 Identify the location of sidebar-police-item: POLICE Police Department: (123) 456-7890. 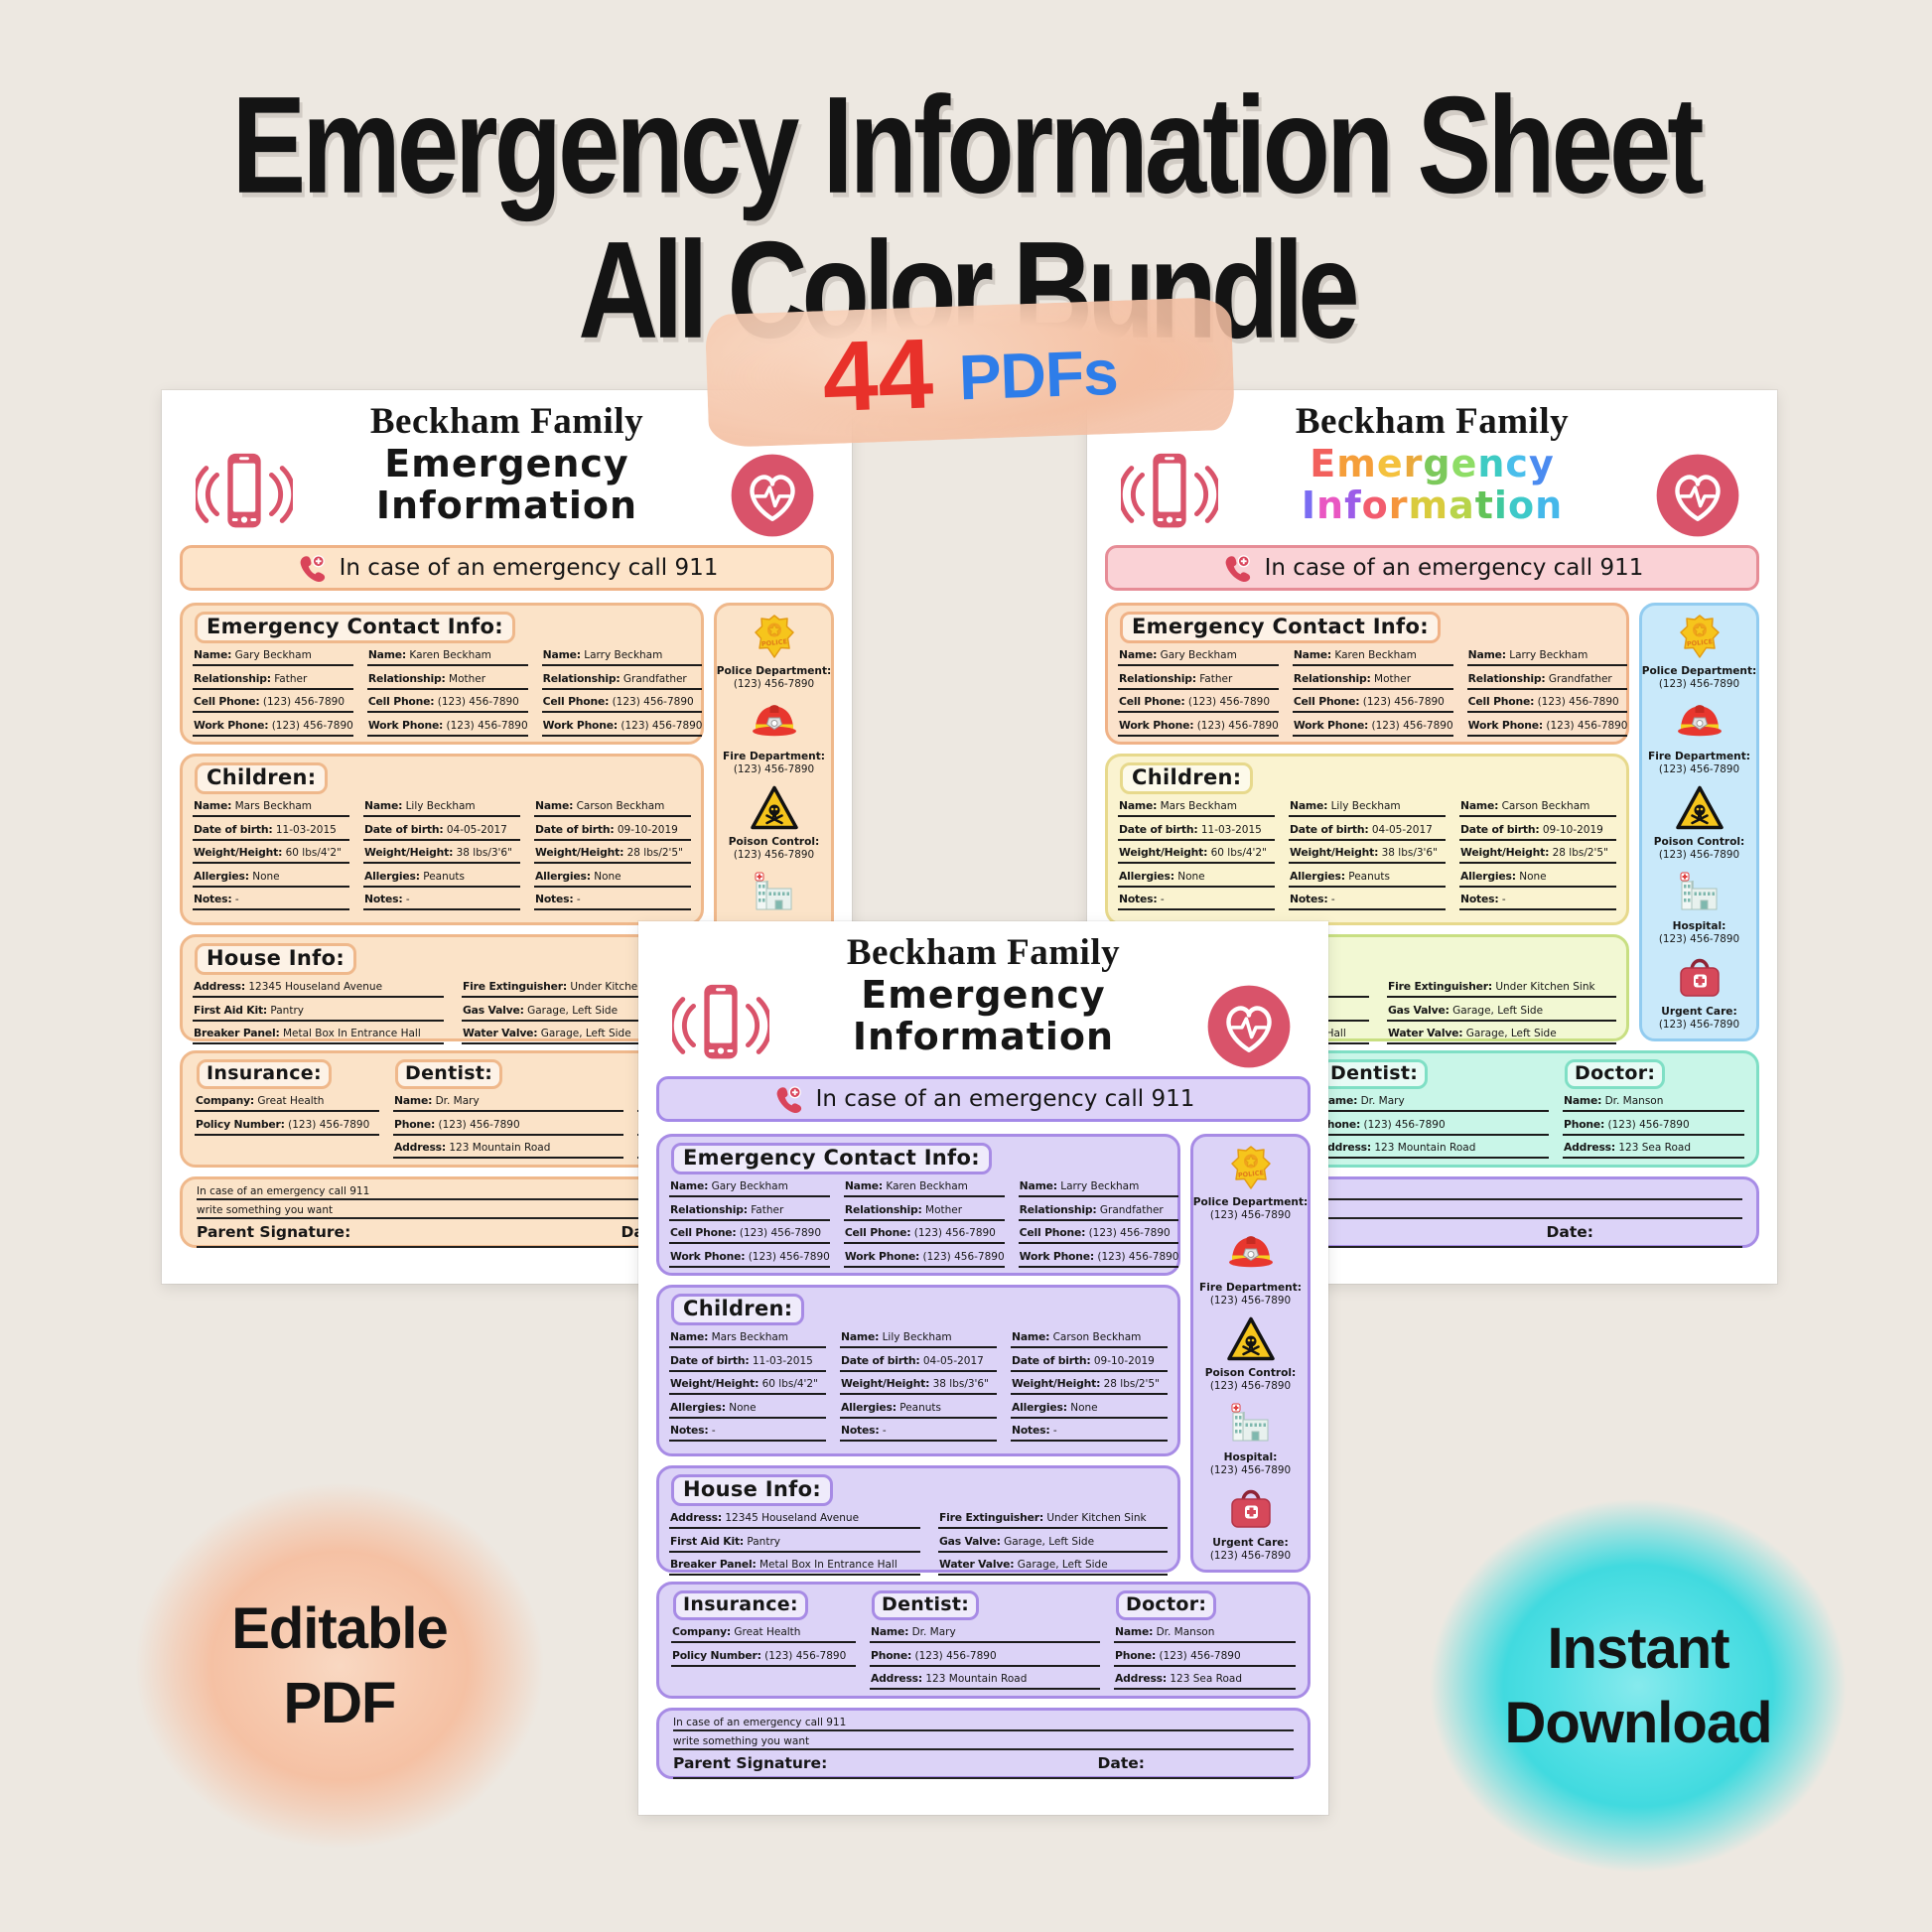
(1250, 1183).